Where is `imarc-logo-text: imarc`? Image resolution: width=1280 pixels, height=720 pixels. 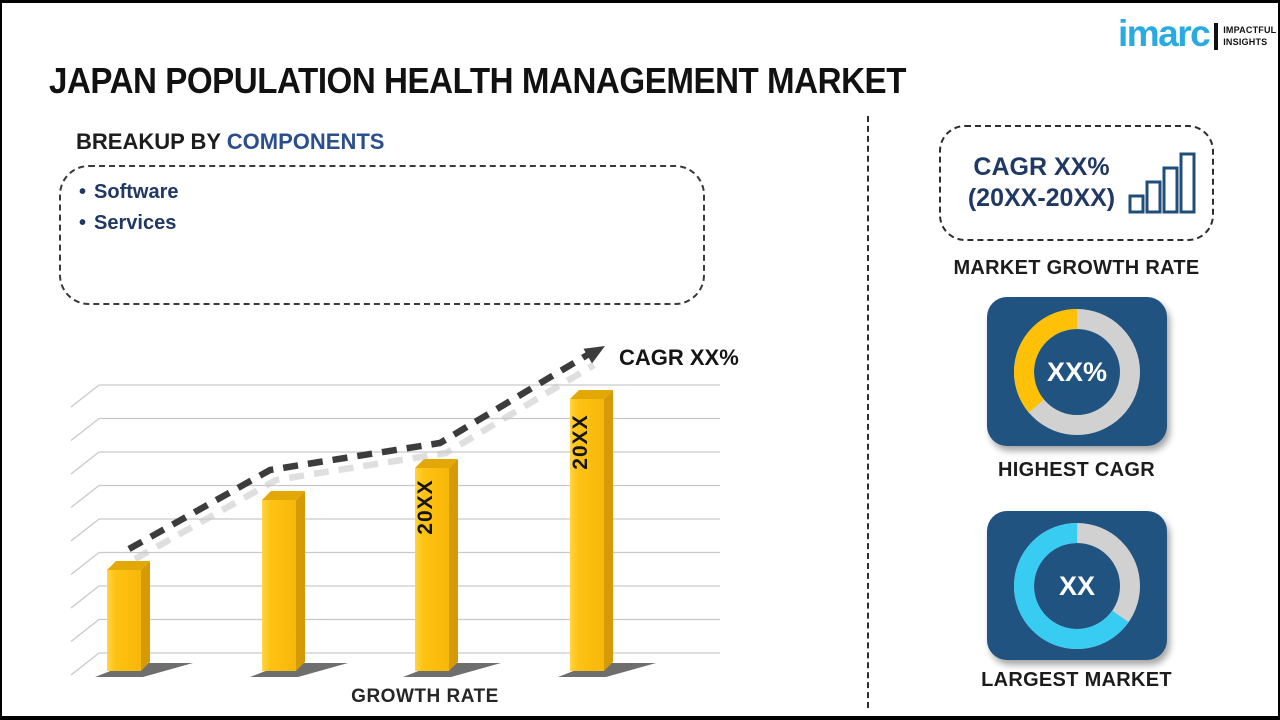
imarc-logo-text: imarc is located at coordinates (1164, 33).